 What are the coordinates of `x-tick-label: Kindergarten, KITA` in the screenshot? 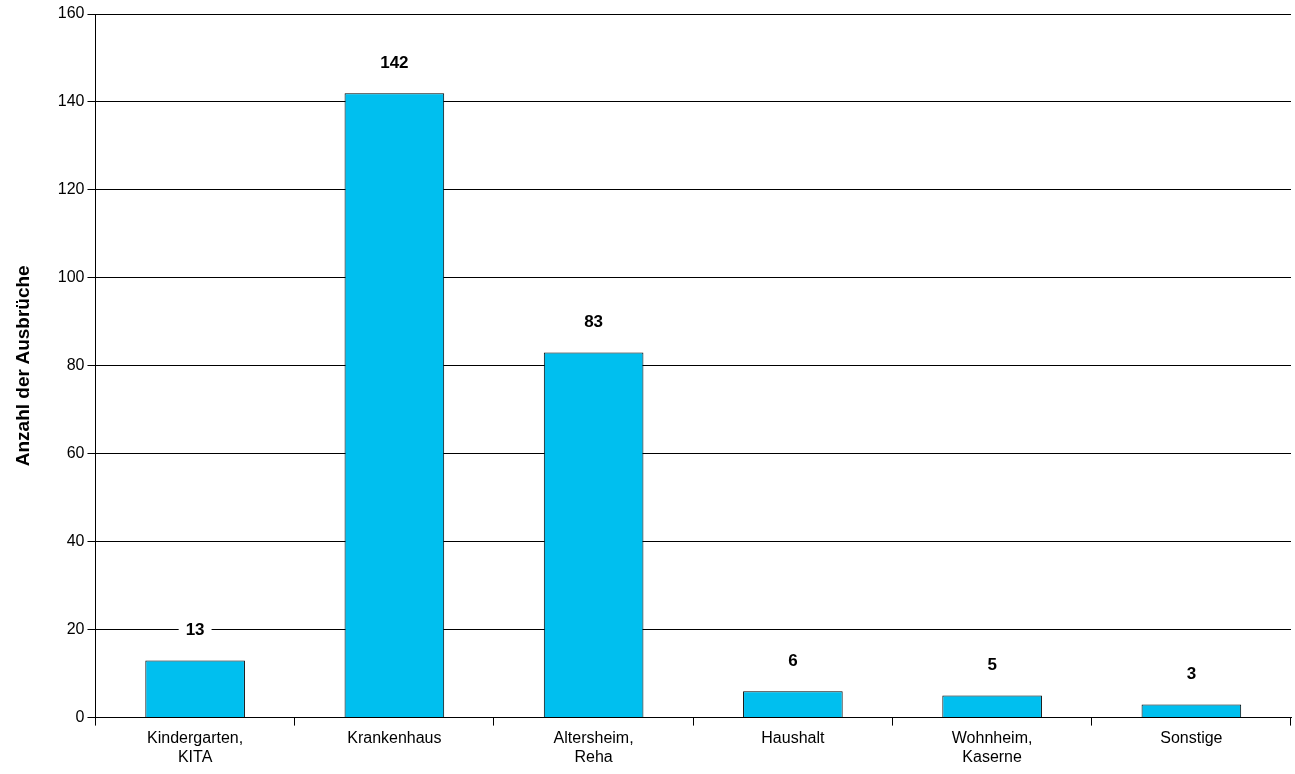 It's located at (195, 746).